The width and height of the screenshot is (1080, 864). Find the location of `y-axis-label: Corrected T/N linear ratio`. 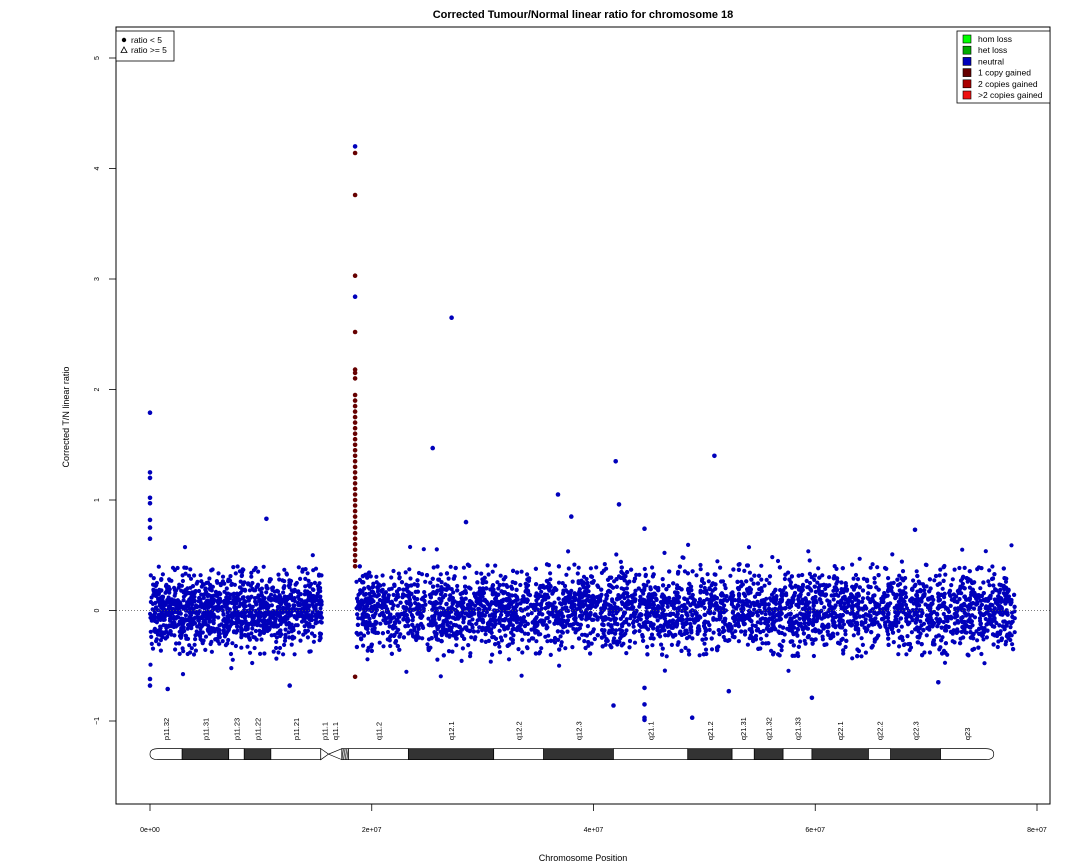

y-axis-label: Corrected T/N linear ratio is located at coordinates (66, 417).